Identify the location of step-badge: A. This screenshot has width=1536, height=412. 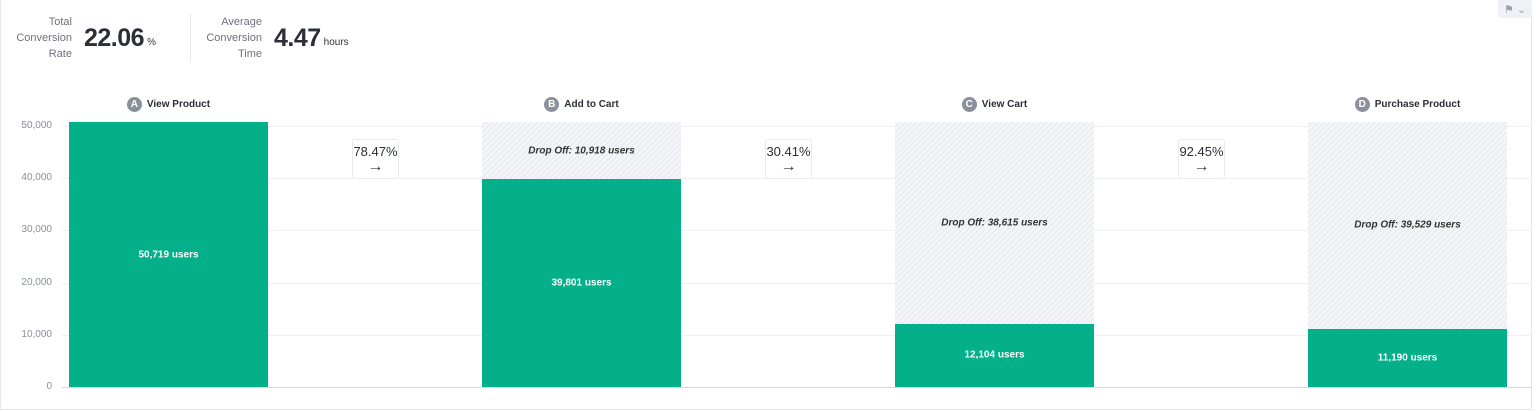
(134, 104).